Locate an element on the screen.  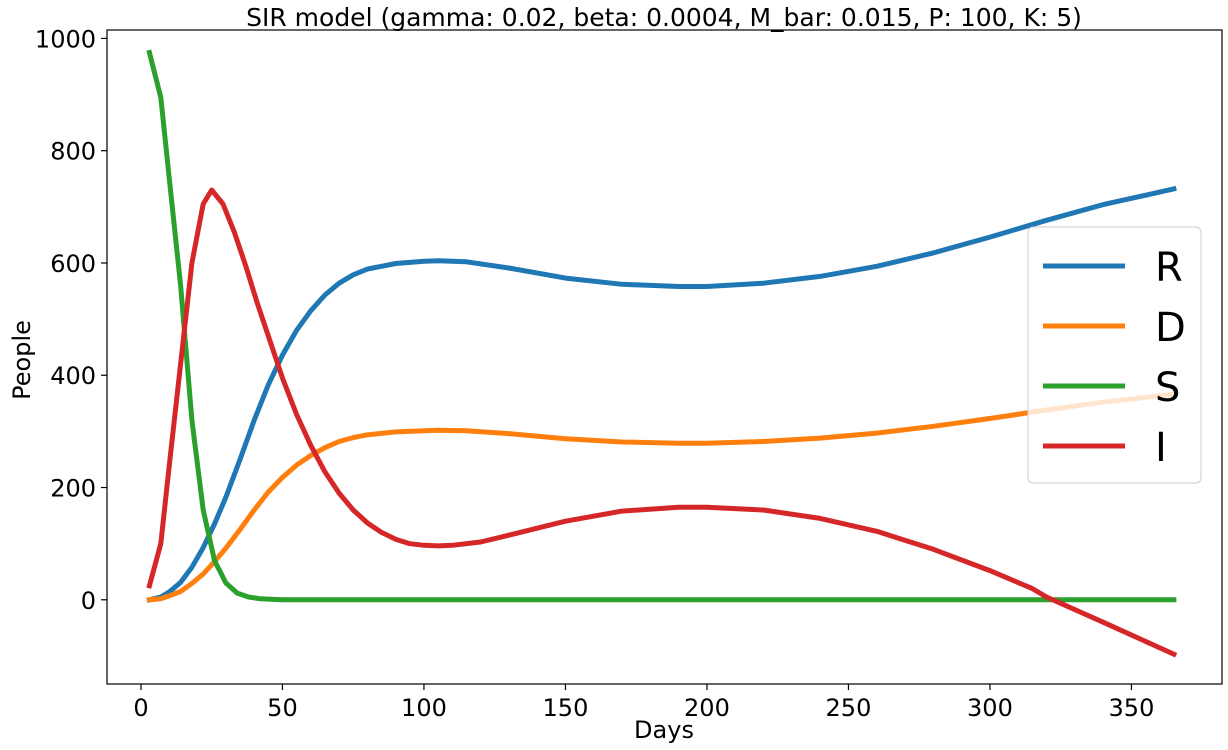
legend-label-s: S is located at coordinates (1167, 388).